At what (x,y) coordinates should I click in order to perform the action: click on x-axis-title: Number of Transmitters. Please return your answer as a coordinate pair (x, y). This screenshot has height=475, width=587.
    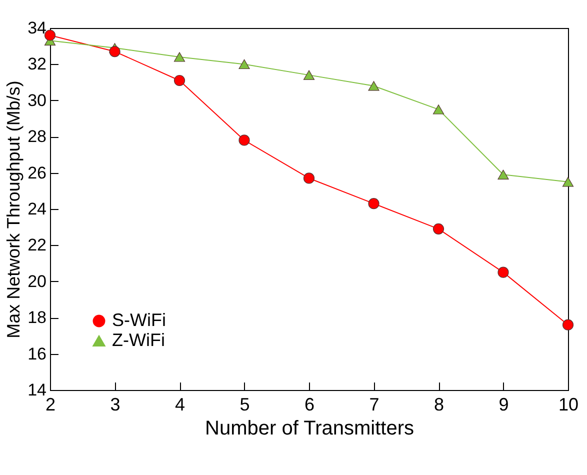
    Looking at the image, I should click on (309, 429).